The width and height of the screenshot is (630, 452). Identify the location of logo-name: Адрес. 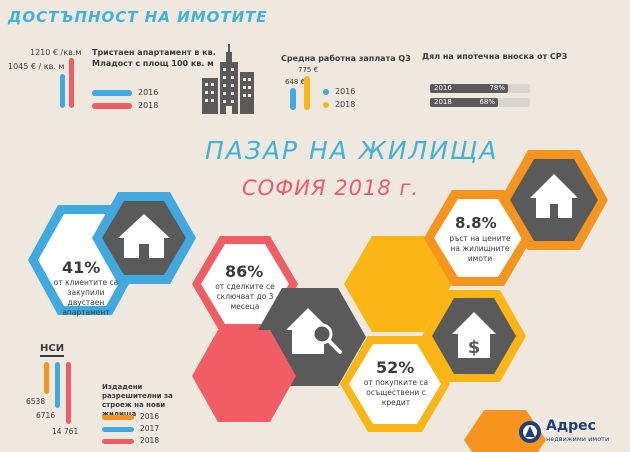
(571, 426).